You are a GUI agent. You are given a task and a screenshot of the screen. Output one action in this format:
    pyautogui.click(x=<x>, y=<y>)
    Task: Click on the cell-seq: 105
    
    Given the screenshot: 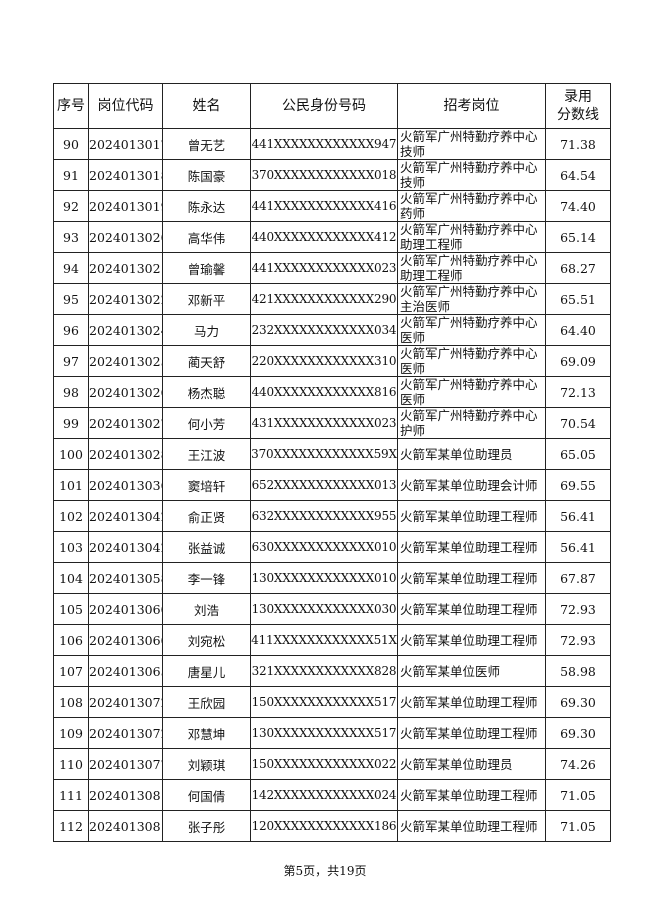 What is the action you would take?
    pyautogui.click(x=71, y=609)
    